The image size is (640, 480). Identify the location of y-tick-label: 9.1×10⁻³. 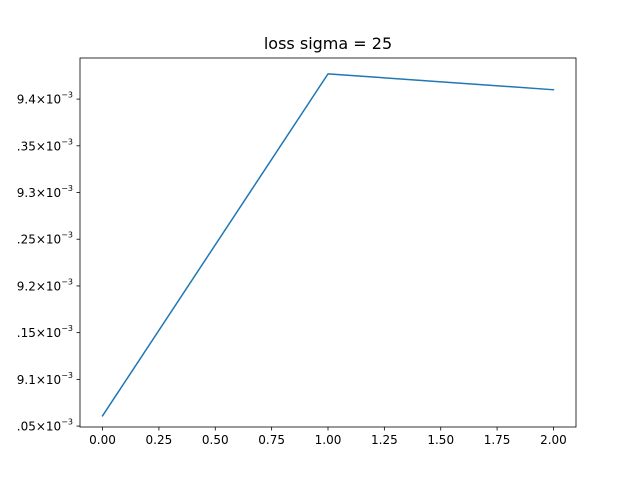
(45, 379).